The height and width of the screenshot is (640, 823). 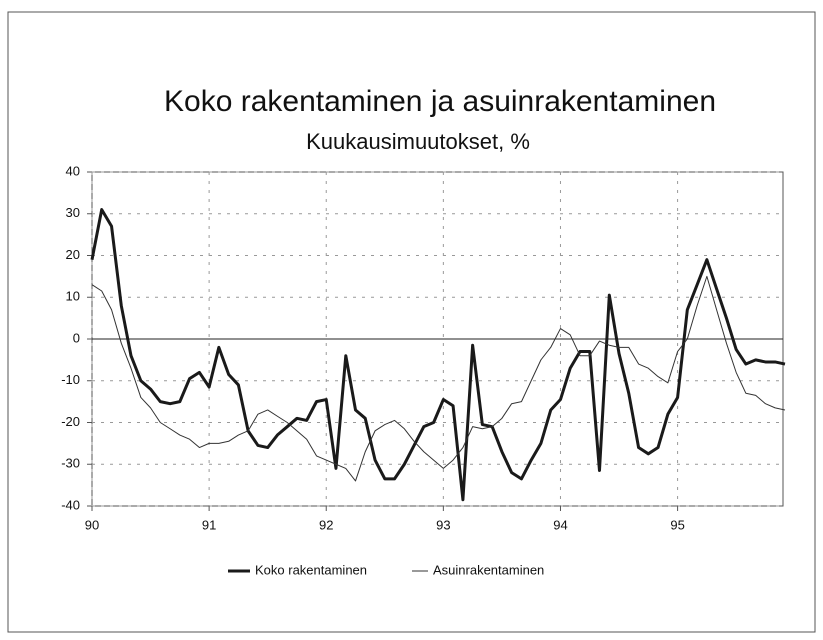 What do you see at coordinates (76, 337) in the screenshot?
I see `y-tick-label: 0` at bounding box center [76, 337].